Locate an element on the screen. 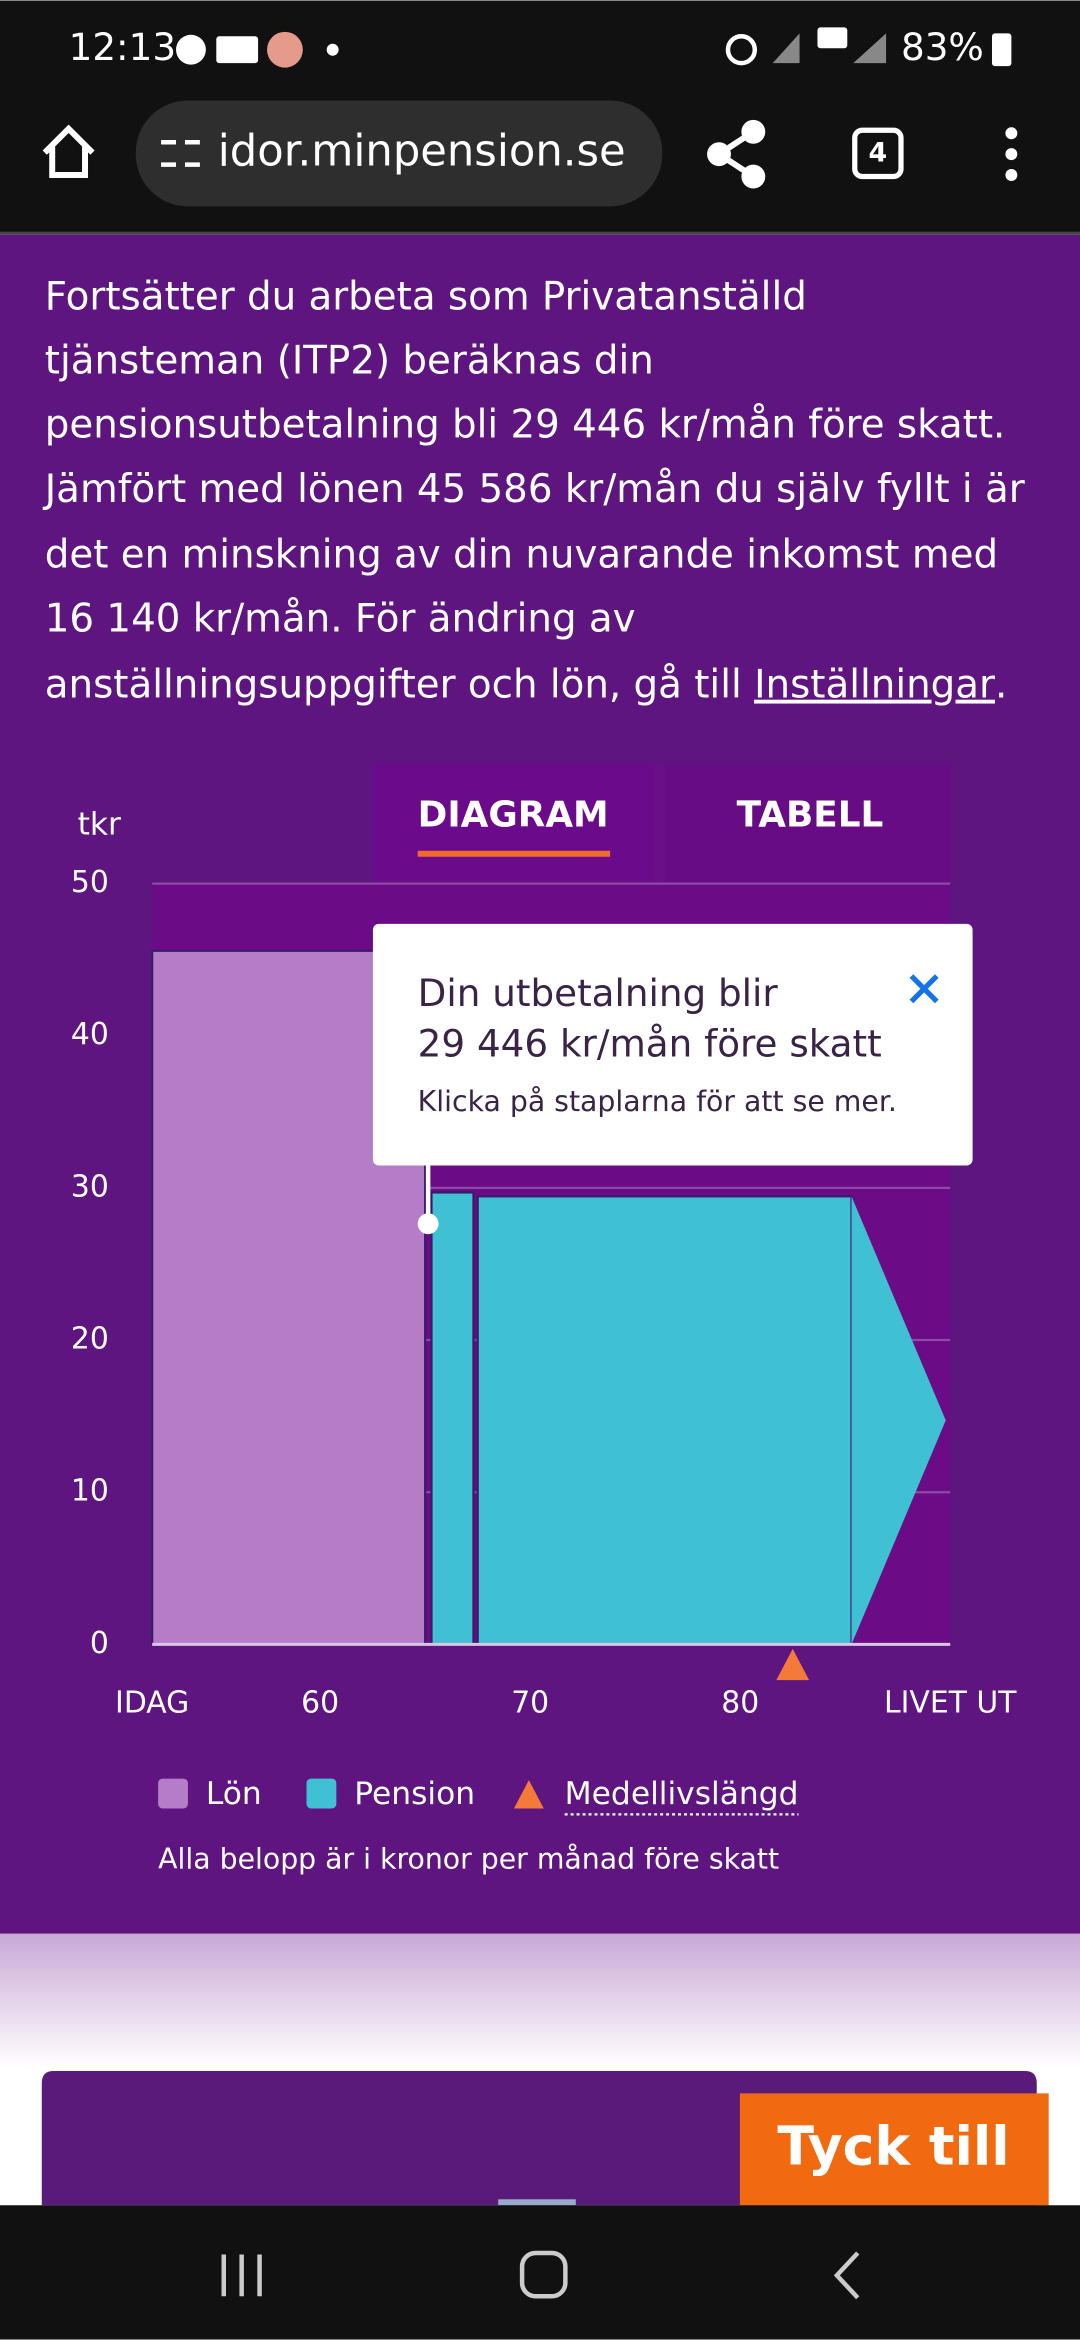 The width and height of the screenshot is (1080, 2340). feedback-button is located at coordinates (894, 2149).